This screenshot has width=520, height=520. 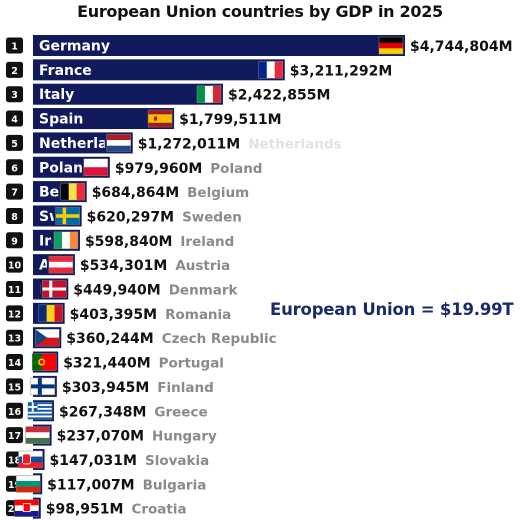 What do you see at coordinates (189, 144) in the screenshot?
I see `value-label: $1,272,011M` at bounding box center [189, 144].